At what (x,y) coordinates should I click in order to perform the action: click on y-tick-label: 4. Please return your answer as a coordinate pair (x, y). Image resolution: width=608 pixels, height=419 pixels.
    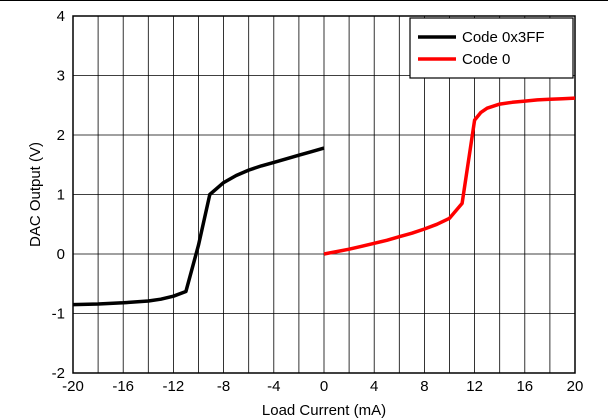
    Looking at the image, I should click on (61, 16).